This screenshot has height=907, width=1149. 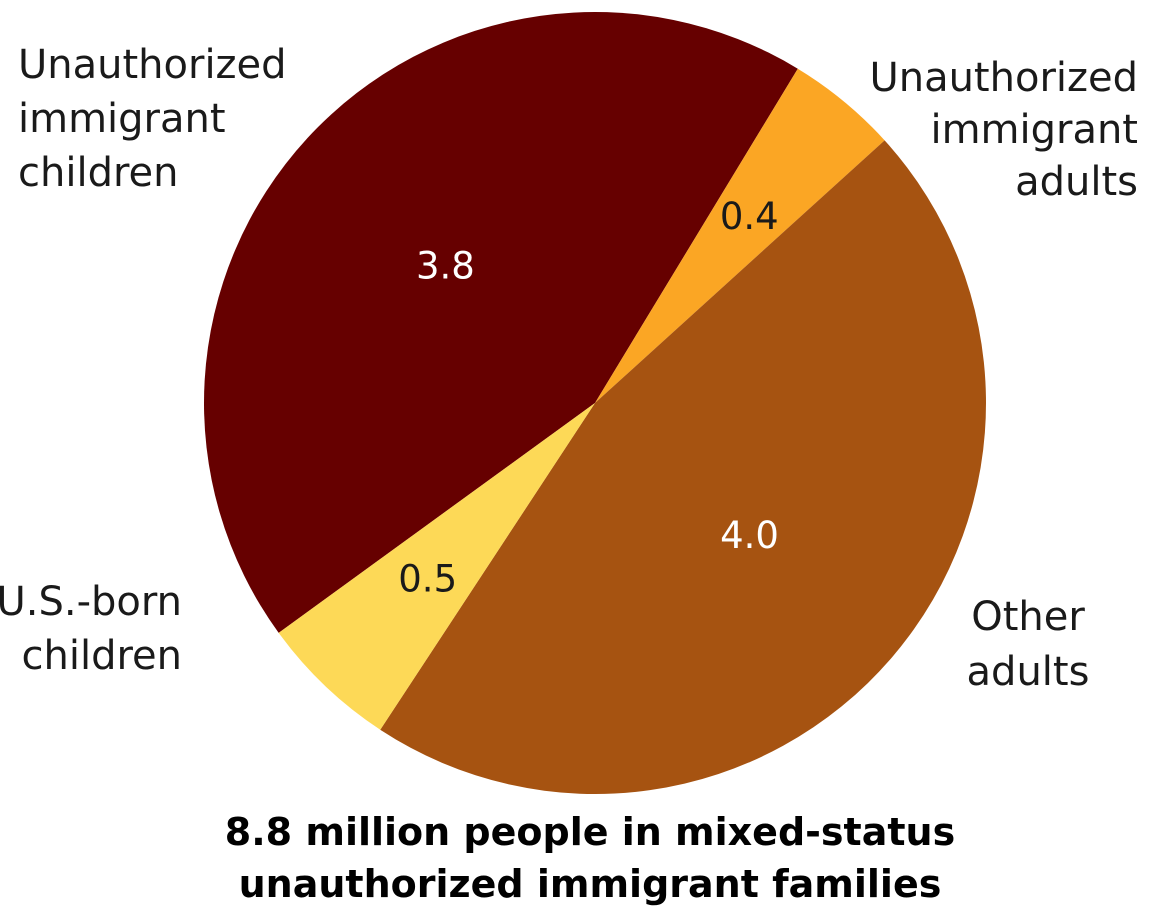 What do you see at coordinates (588, 397) in the screenshot?
I see `pie-value-labels: 3.8 0.4 4.0 0.5` at bounding box center [588, 397].